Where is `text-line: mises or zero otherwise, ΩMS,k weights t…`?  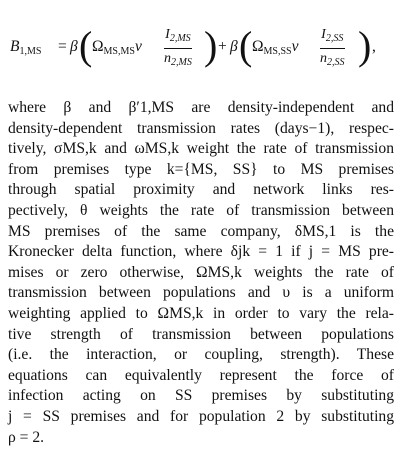 text-line: mises or zero otherwise, ΩMS,k weights t… is located at coordinates (201, 272).